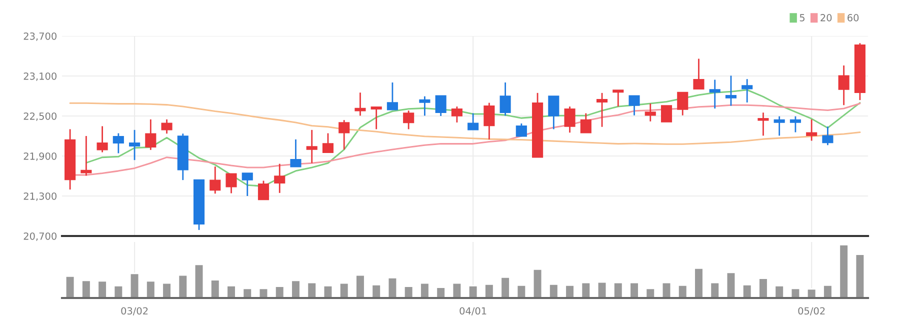  What do you see at coordinates (473, 311) in the screenshot?
I see `x-tick-label: 04/01` at bounding box center [473, 311].